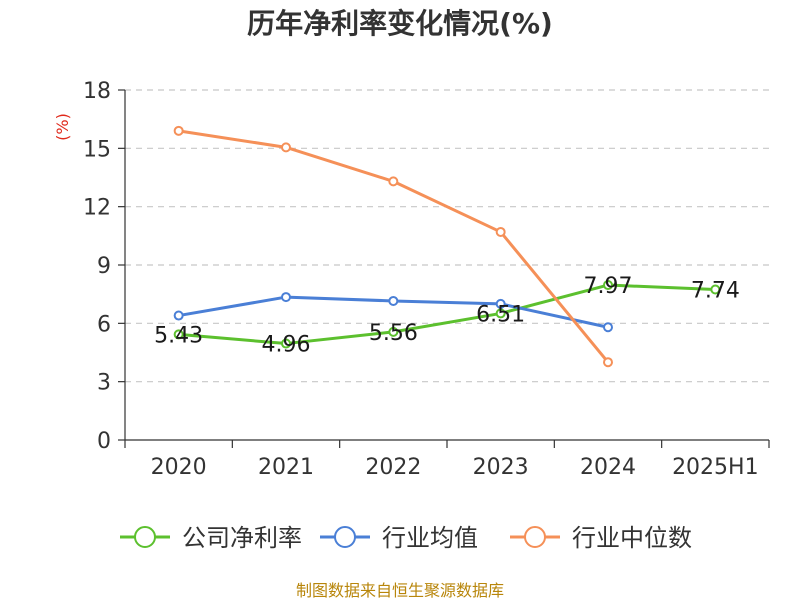 The width and height of the screenshot is (800, 600). What do you see at coordinates (104, 324) in the screenshot?
I see `y-tick-label: 6` at bounding box center [104, 324].